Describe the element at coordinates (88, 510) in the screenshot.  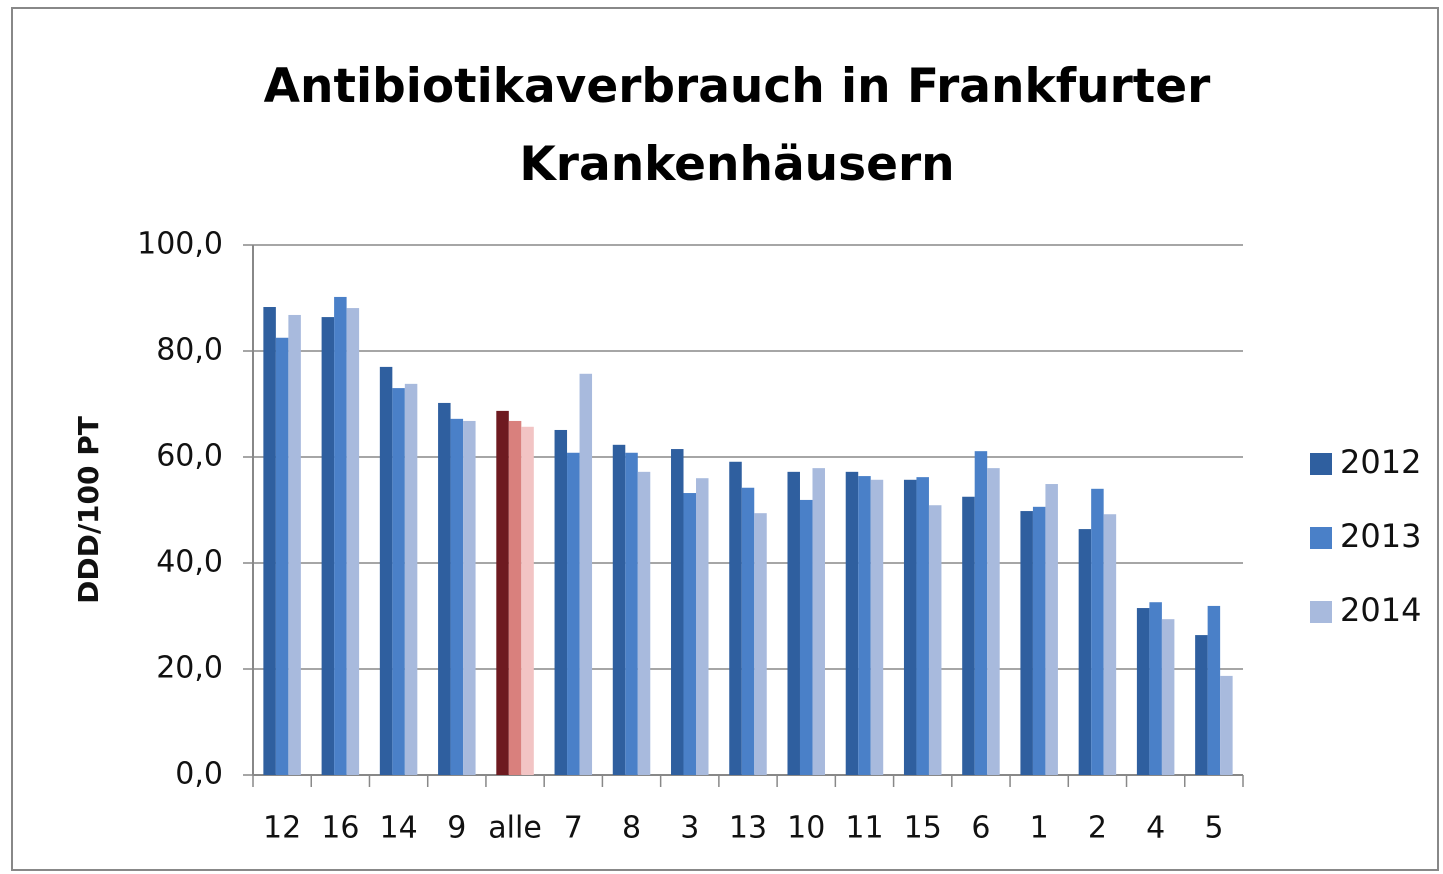
I see `y-axis-label: DDD/100 PT` at that location.